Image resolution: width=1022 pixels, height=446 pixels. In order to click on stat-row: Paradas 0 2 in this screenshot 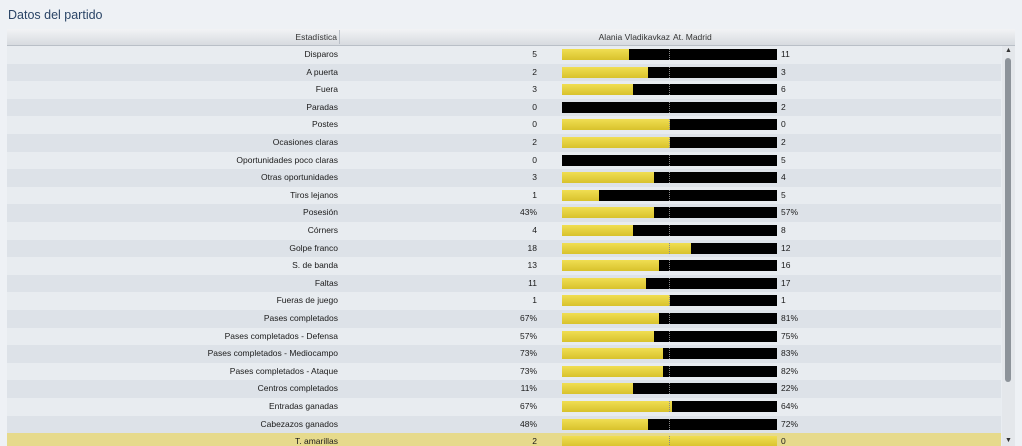, I will do `click(504, 107)`.